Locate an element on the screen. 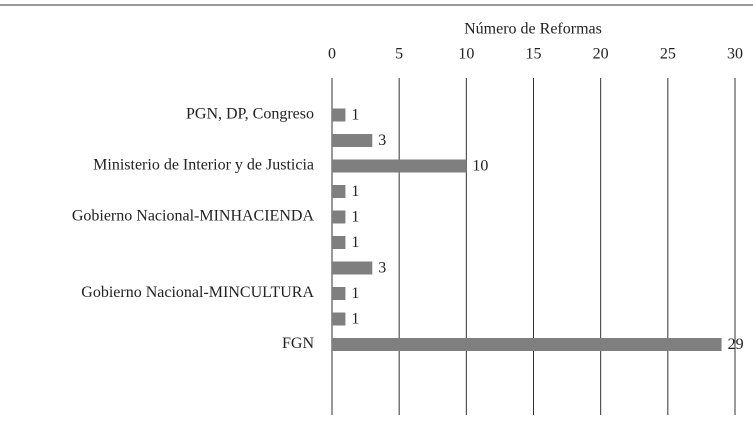 The height and width of the screenshot is (433, 753). value-label: 10 is located at coordinates (480, 166).